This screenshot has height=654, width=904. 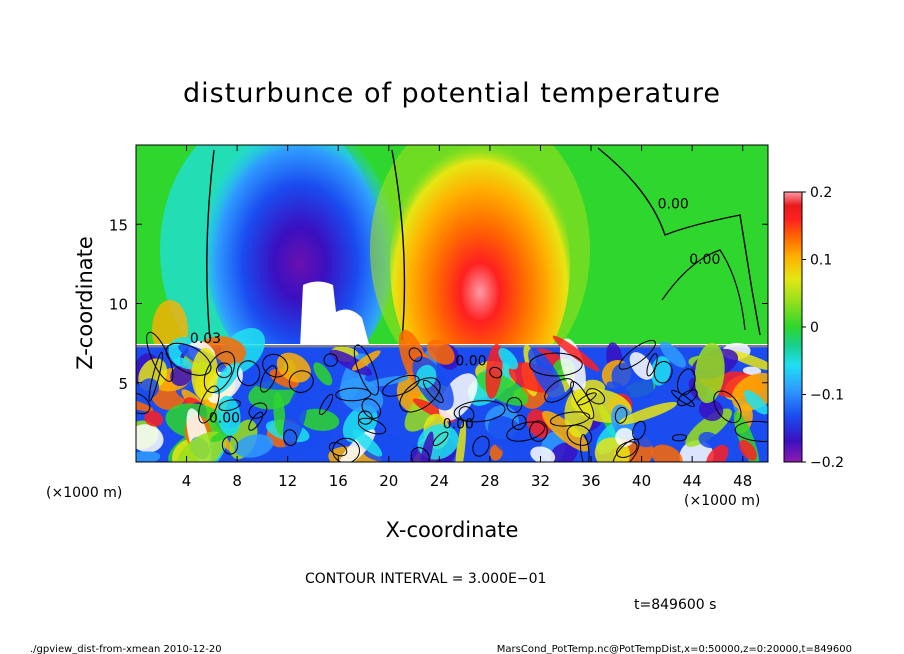 What do you see at coordinates (827, 396) in the screenshot?
I see `colorbar-tick-label-3: −0.1` at bounding box center [827, 396].